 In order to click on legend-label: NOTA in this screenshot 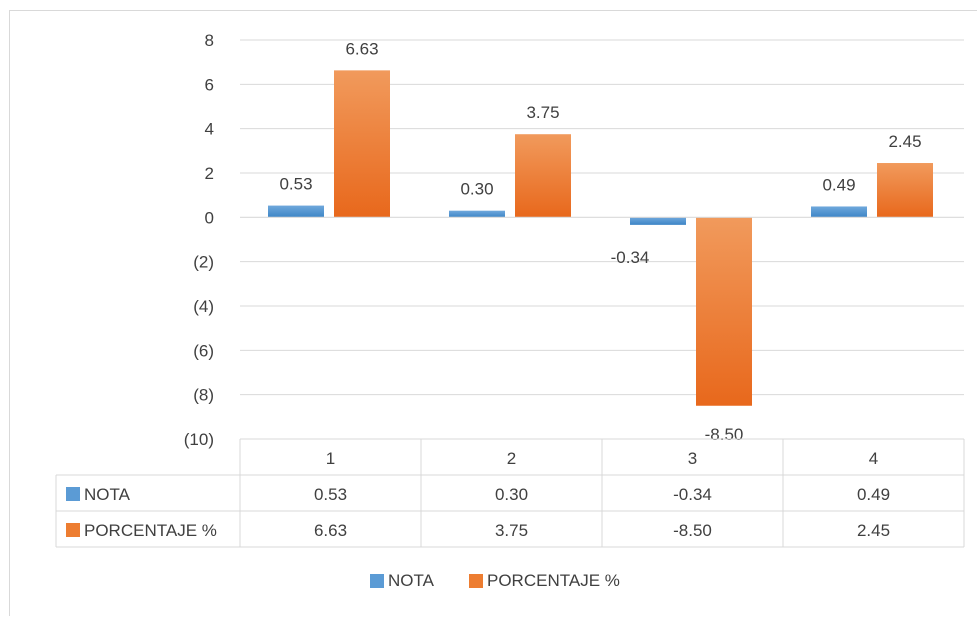, I will do `click(411, 580)`.